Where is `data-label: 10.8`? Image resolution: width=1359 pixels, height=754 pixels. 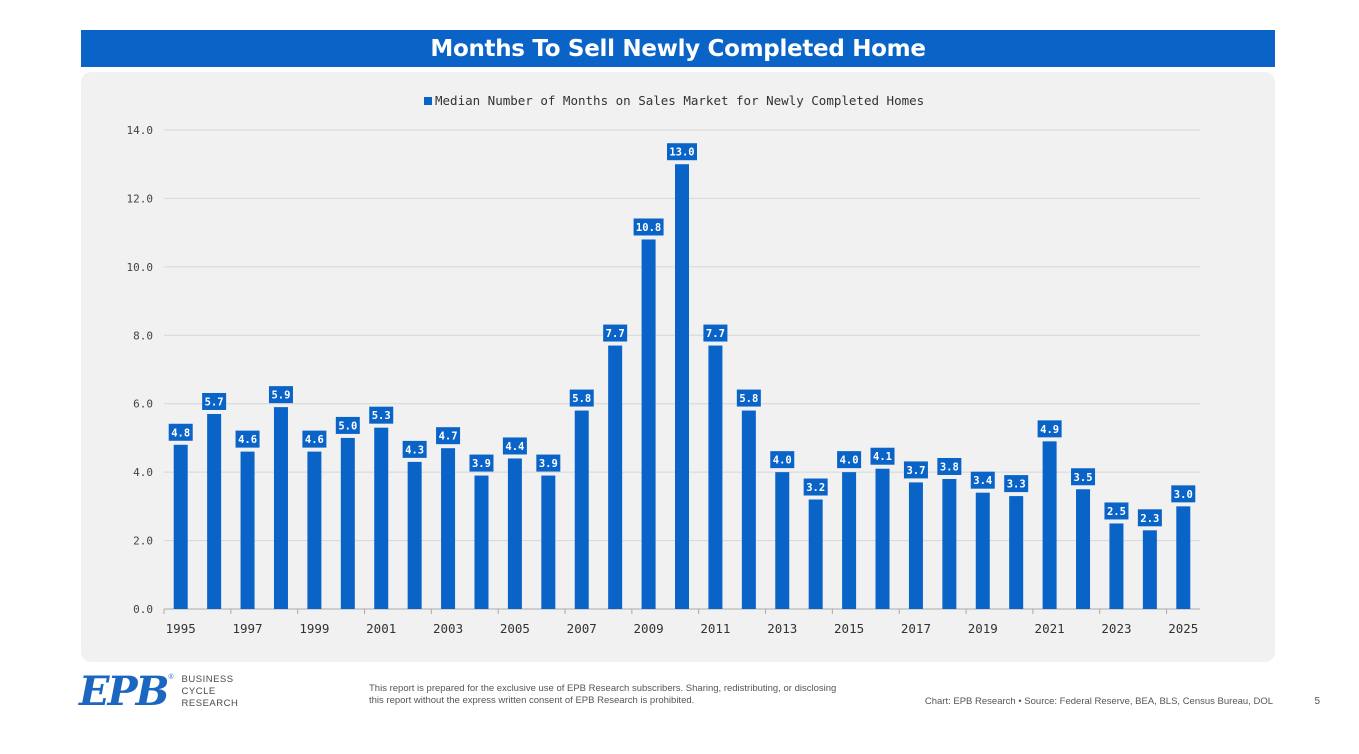 data-label: 10.8 is located at coordinates (648, 228).